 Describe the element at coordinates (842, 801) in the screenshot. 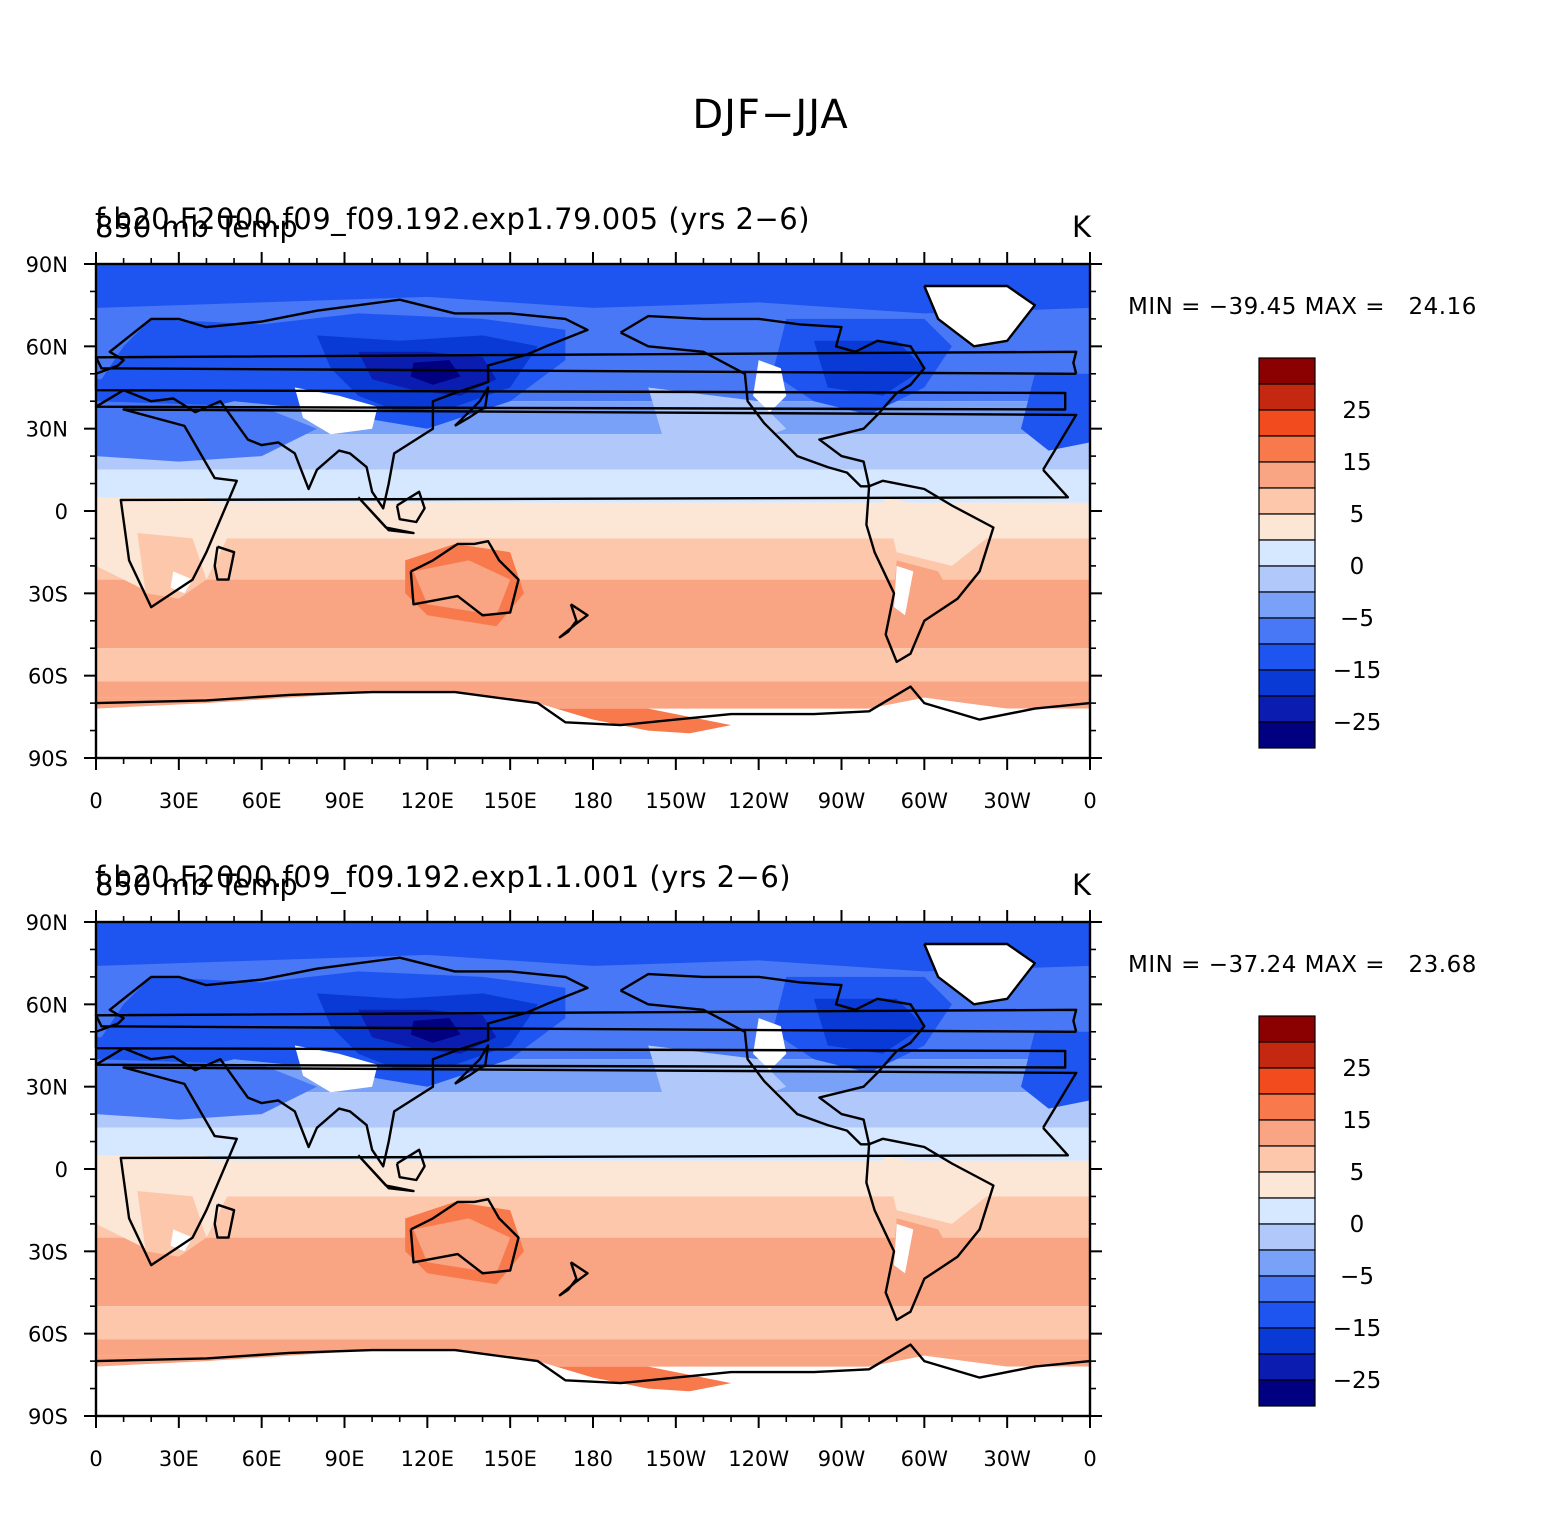

I see `lon-tick-label: 90W` at that location.